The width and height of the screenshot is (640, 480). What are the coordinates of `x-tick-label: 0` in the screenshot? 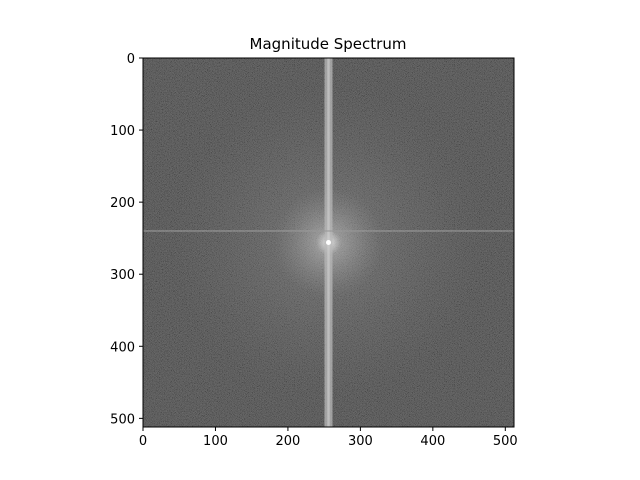 It's located at (143, 441).